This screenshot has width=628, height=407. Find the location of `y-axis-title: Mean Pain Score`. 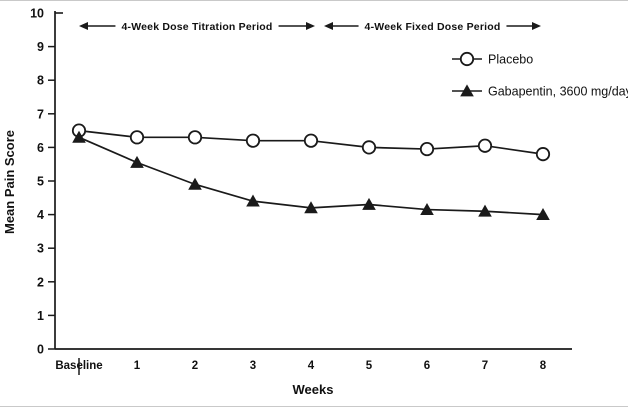

y-axis-title: Mean Pain Score is located at coordinates (9, 182).